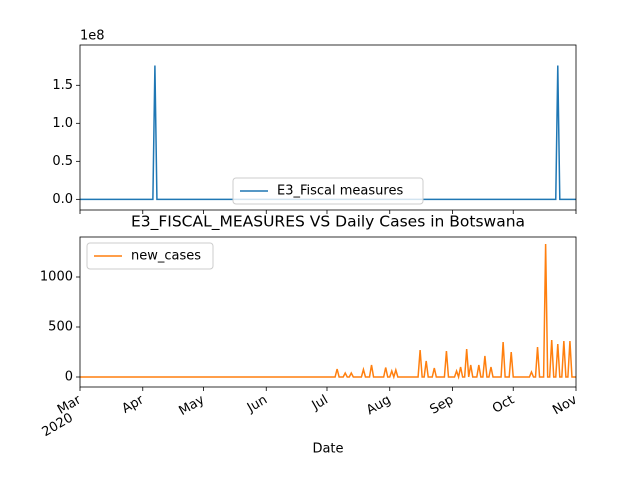 The width and height of the screenshot is (640, 480). I want to click on y-tick-label: 500, so click(60, 327).